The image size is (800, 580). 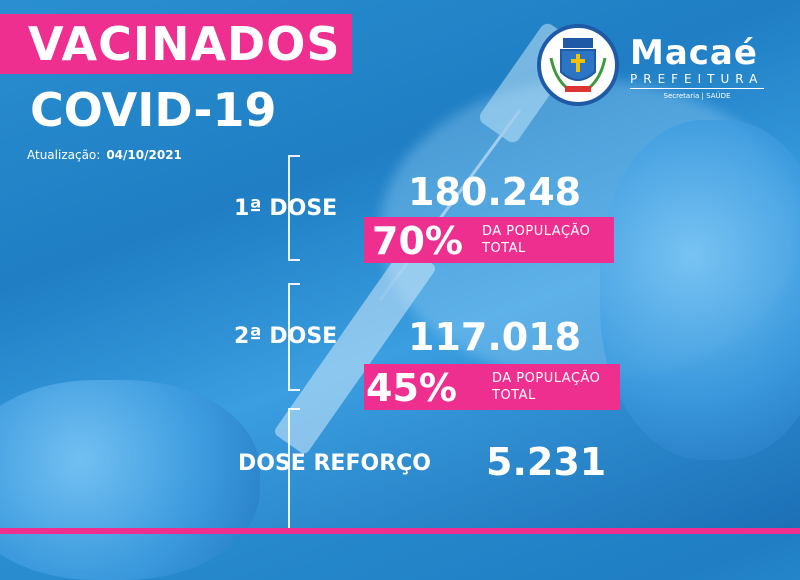 I want to click on gloved-hand-right, so click(x=700, y=290).